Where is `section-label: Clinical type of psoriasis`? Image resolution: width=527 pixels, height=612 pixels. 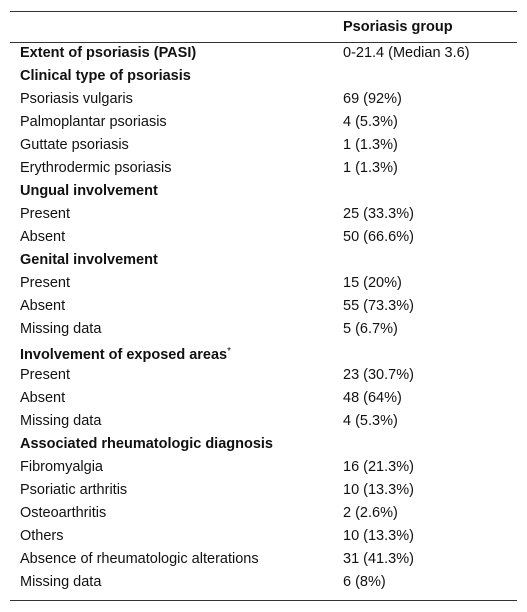 section-label: Clinical type of psoriasis is located at coordinates (105, 76).